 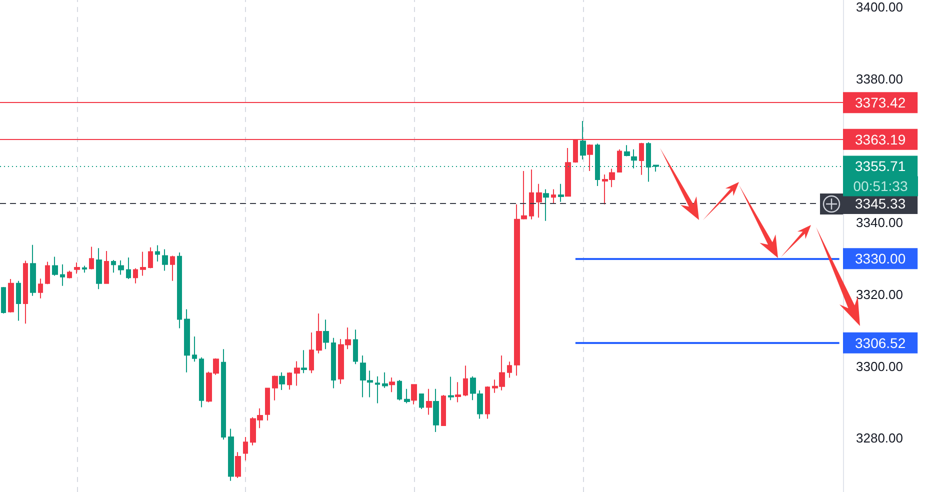 What do you see at coordinates (880, 139) in the screenshot?
I see `ref-line-label: 3363.19` at bounding box center [880, 139].